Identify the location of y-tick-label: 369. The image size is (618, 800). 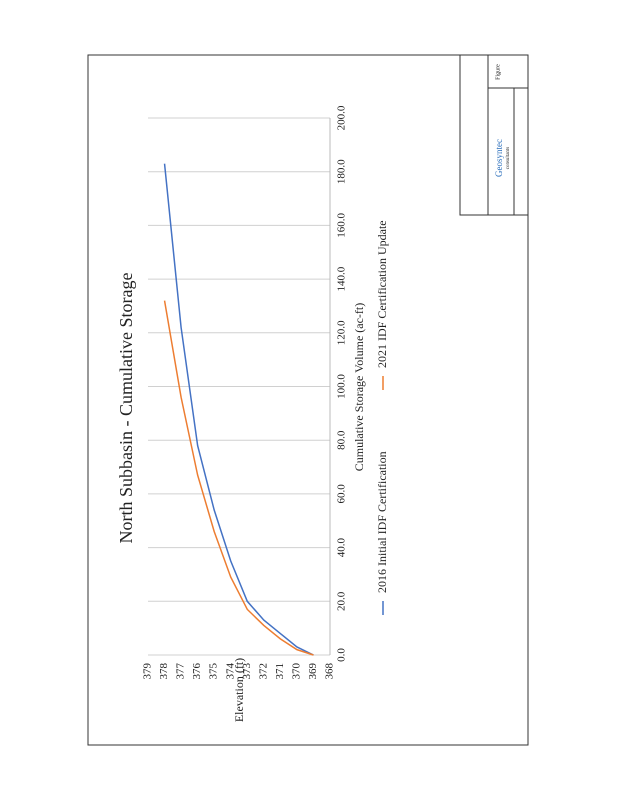
(313, 671).